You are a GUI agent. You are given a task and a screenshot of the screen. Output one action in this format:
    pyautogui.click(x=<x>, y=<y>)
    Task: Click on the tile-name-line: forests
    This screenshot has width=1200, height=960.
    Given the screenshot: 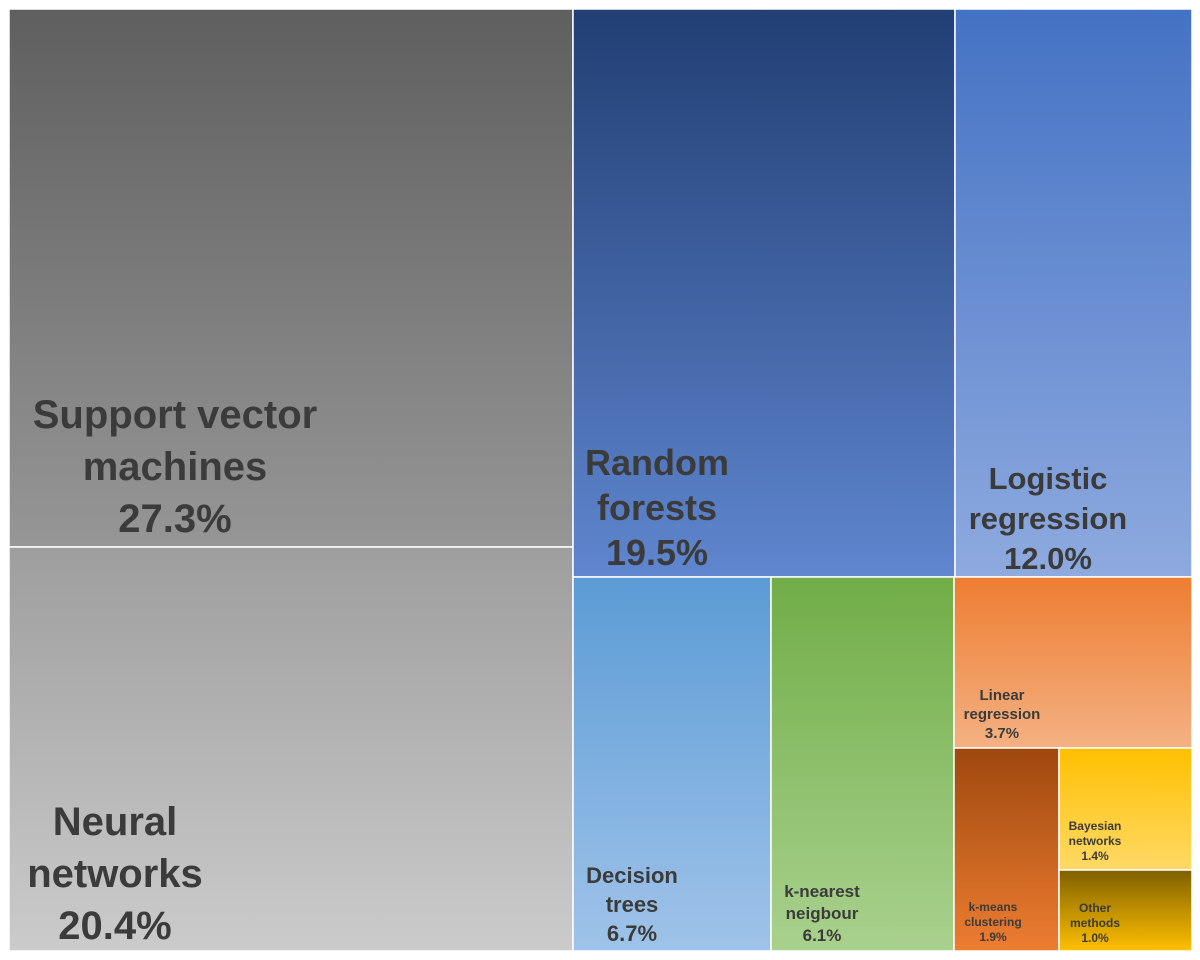 What is the action you would take?
    pyautogui.click(x=657, y=507)
    